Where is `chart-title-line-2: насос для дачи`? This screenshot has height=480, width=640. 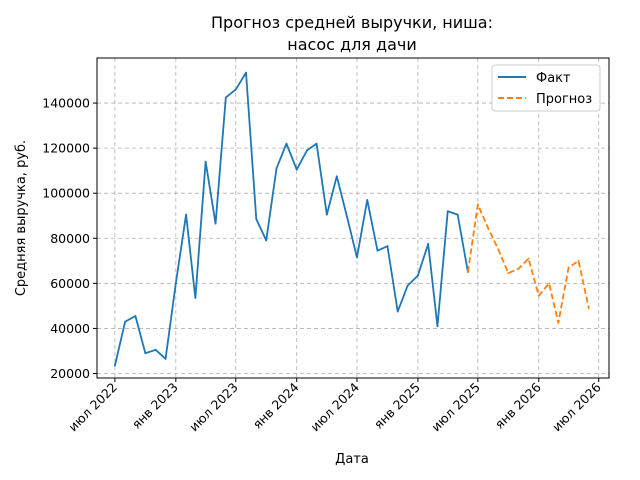
chart-title-line-2: насос для дачи is located at coordinates (351, 44).